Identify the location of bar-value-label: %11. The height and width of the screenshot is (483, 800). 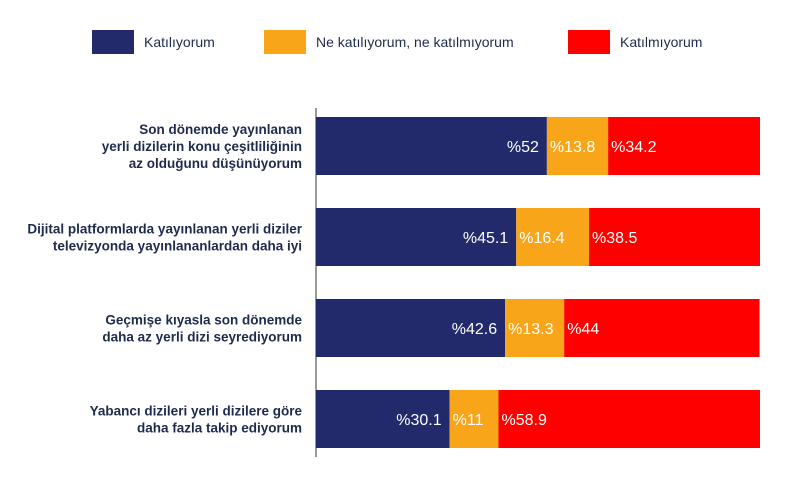
(468, 420).